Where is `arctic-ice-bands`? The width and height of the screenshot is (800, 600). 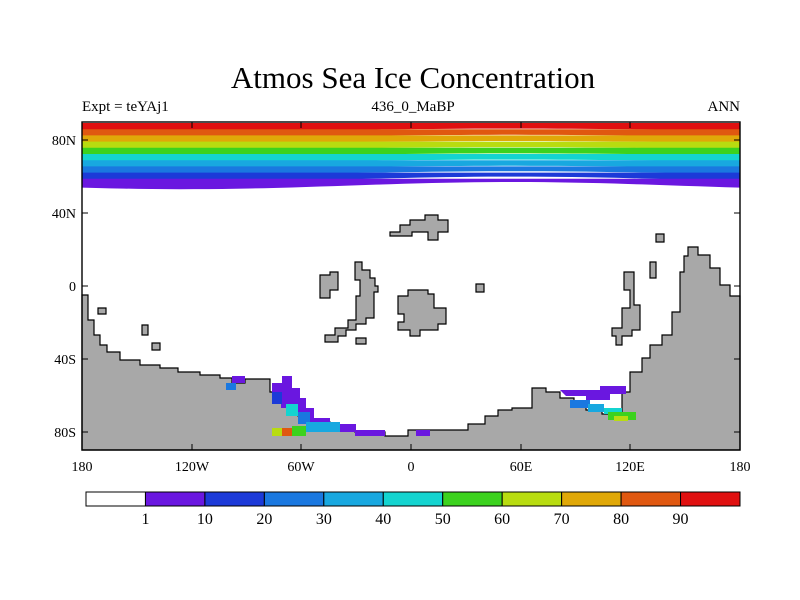
arctic-ice-bands is located at coordinates (411, 156).